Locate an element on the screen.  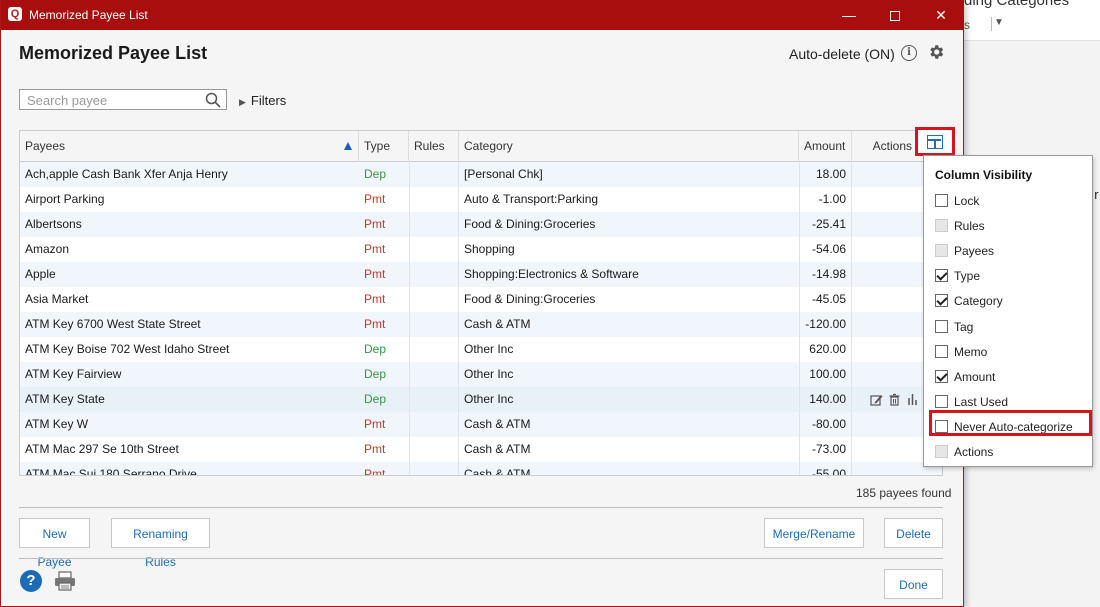
column-option-never-auto-categorize: Never Auto-categorize is located at coordinates (1010, 427).